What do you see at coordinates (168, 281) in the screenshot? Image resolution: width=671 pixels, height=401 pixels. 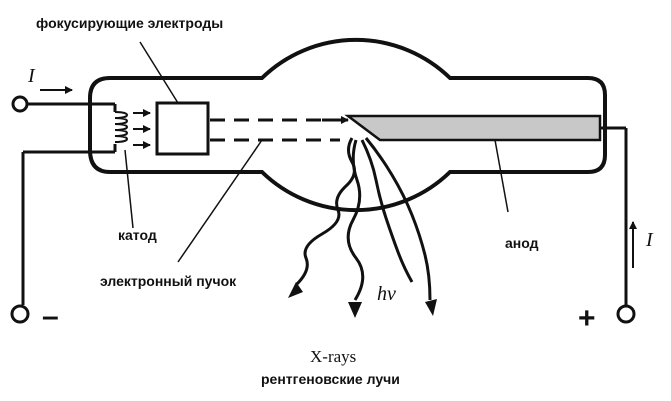 I see `electron-beam-label: электронный пучок` at bounding box center [168, 281].